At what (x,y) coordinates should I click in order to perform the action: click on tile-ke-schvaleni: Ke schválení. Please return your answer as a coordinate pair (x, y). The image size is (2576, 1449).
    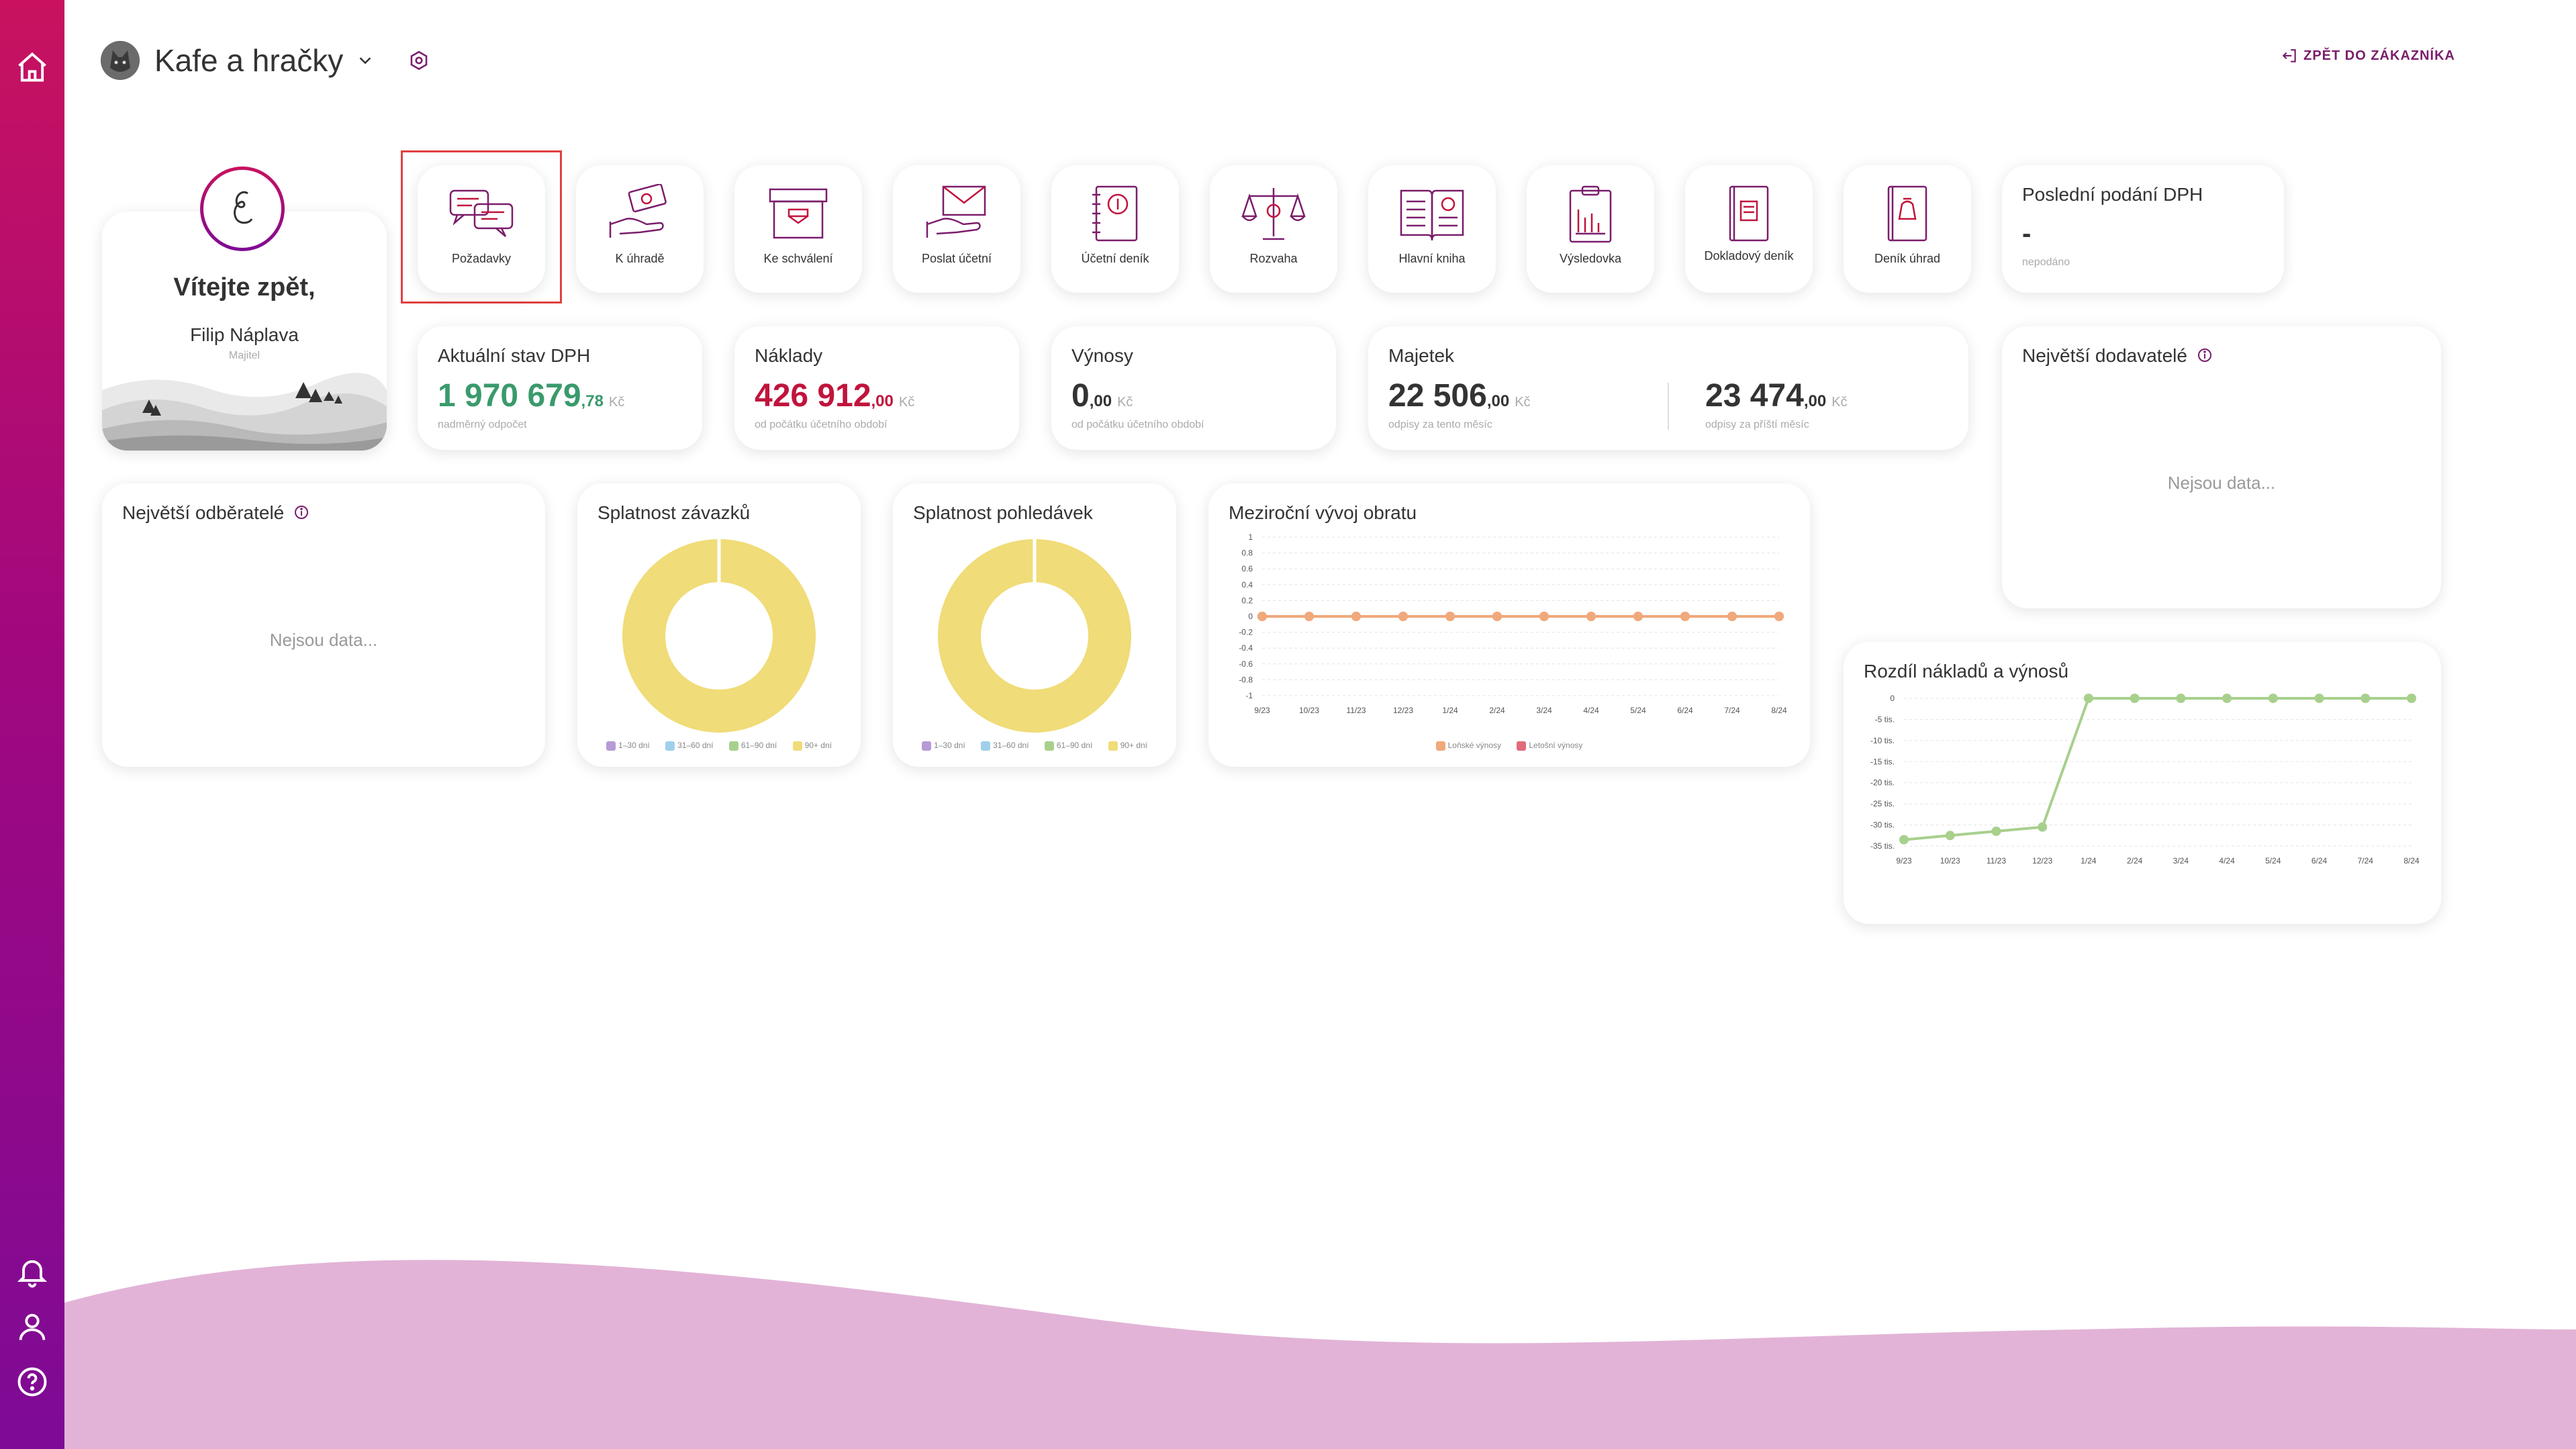
    Looking at the image, I should click on (798, 229).